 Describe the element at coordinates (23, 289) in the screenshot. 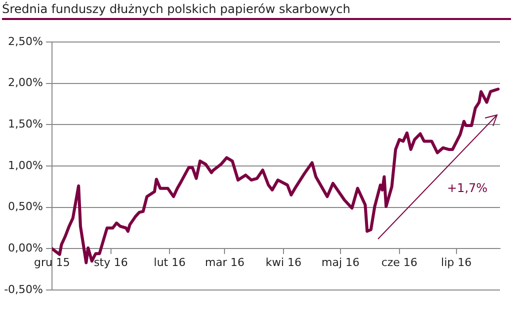

I see `y-tick-label: -0,50%` at that location.